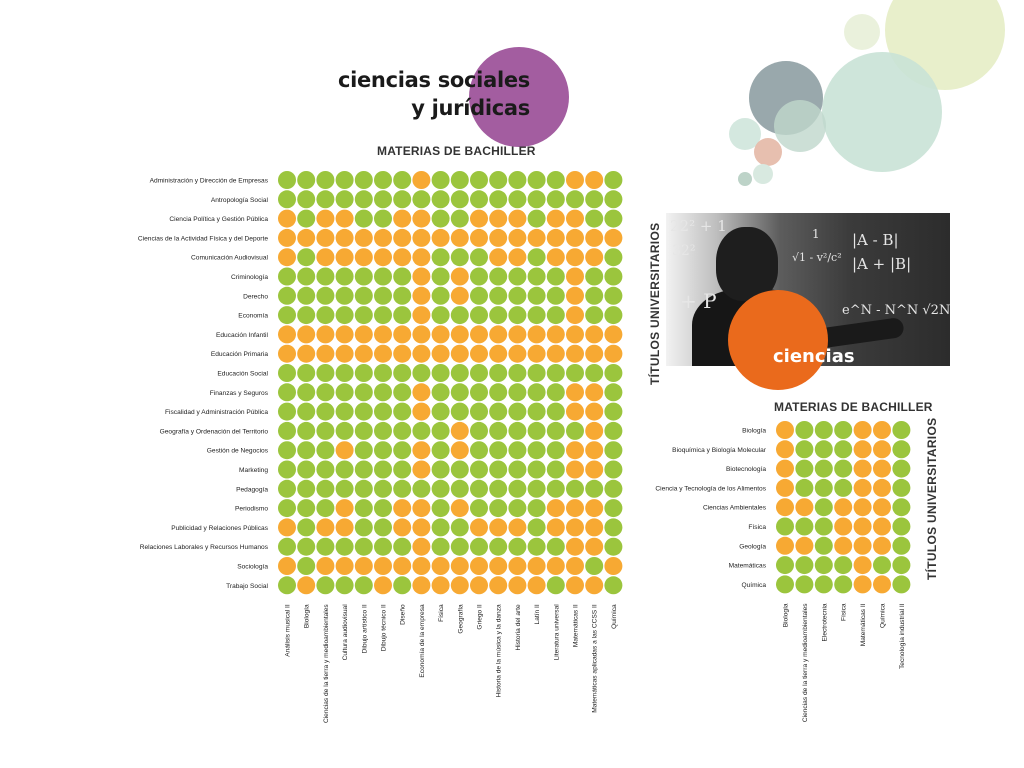  What do you see at coordinates (252, 489) in the screenshot?
I see `left-row-label: Pedagogía` at bounding box center [252, 489].